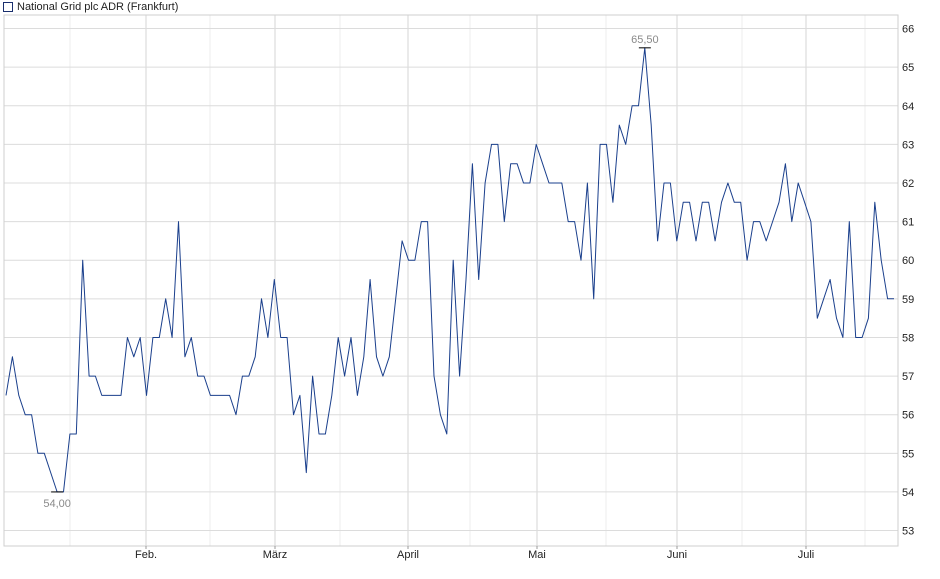  Describe the element at coordinates (908, 107) in the screenshot. I see `y-tick-label: 64` at that location.